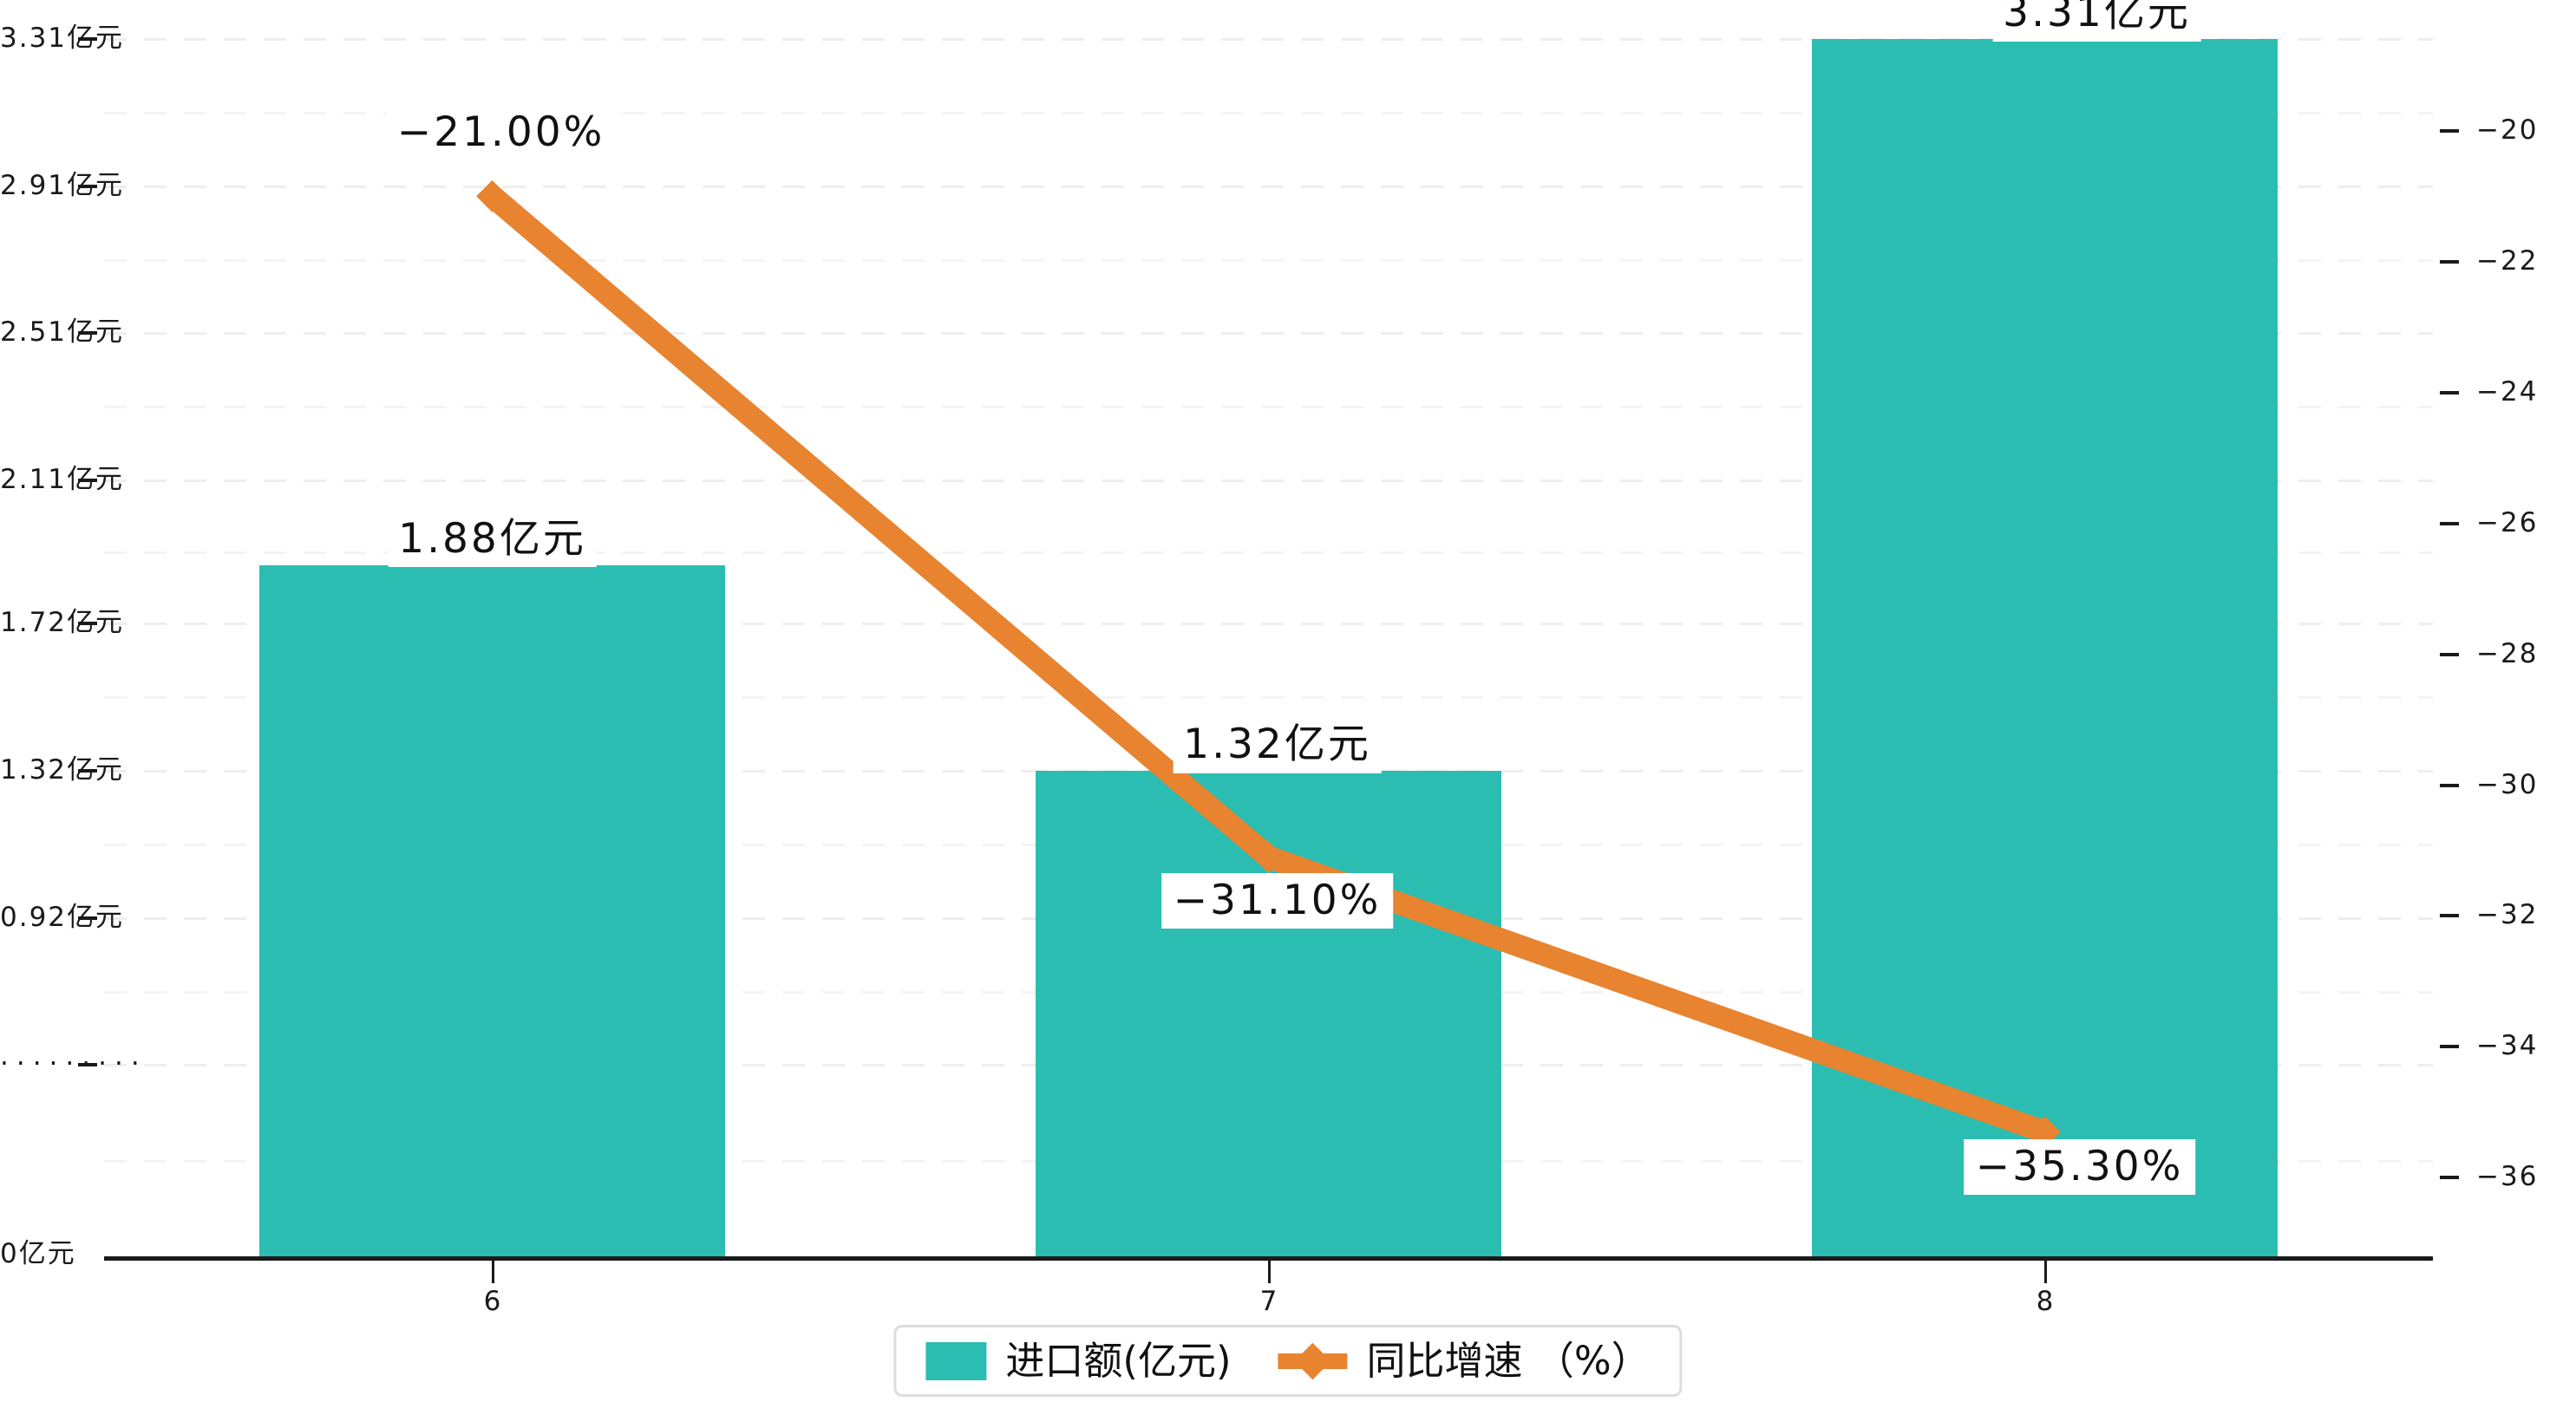 The image size is (2576, 1415). Describe the element at coordinates (1313, 1361) in the screenshot. I see `line-diamond-swatch-icon` at that location.